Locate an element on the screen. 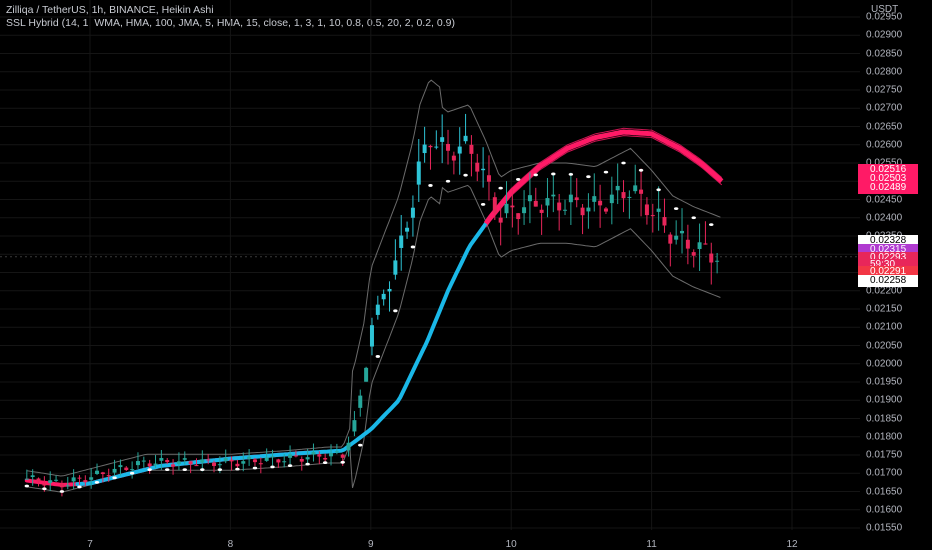 The image size is (932, 550). price-tick: 0.02700 is located at coordinates (884, 108).